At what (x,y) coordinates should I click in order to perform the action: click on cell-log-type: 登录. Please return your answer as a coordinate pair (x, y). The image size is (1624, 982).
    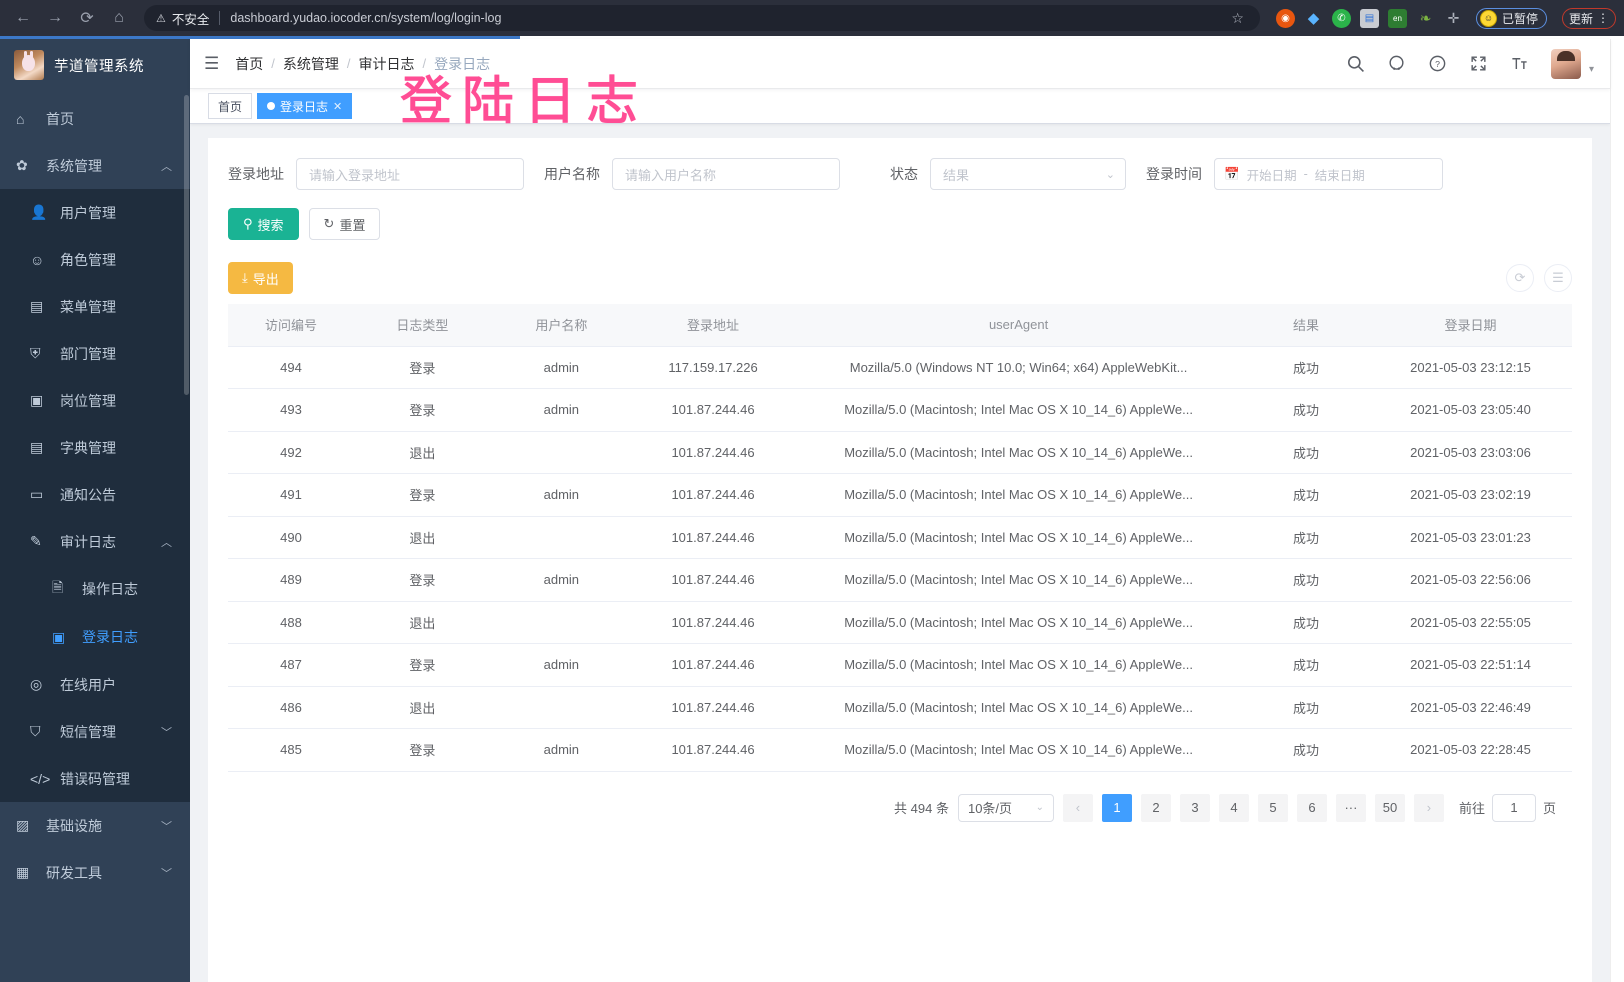
    Looking at the image, I should click on (422, 750).